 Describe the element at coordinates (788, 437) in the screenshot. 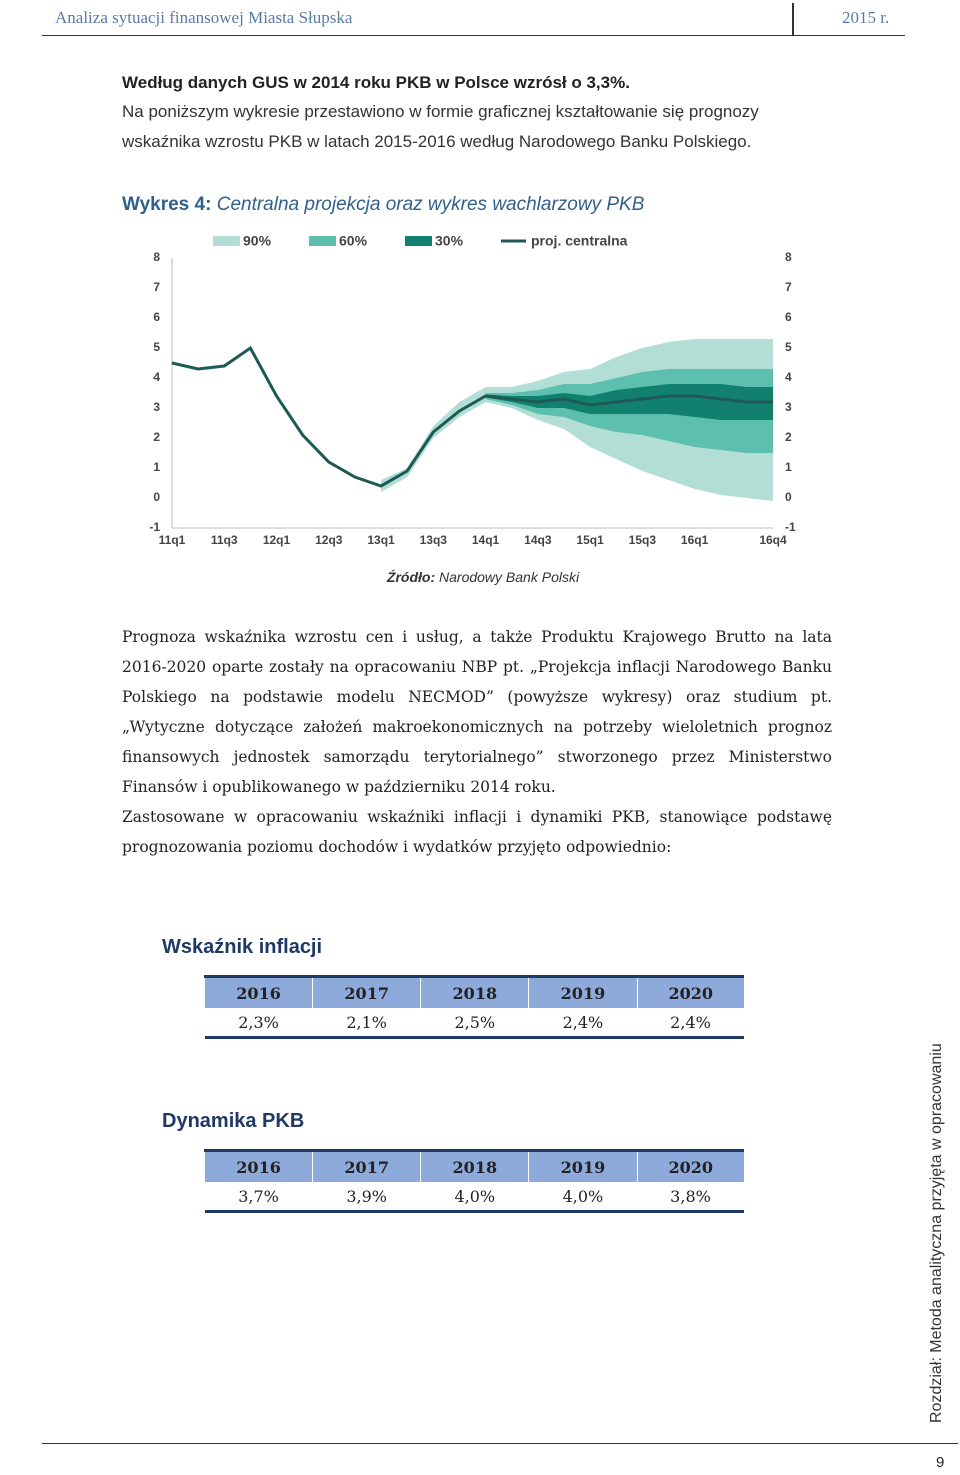

I see `y2-tick-label: 2` at that location.